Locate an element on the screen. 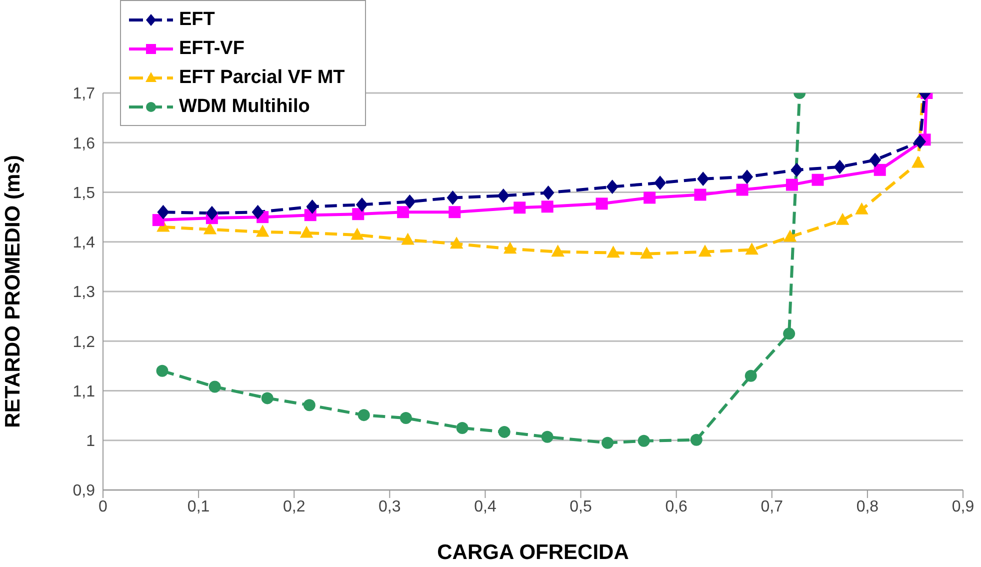 The height and width of the screenshot is (567, 981). x-tick-label: 0,7 is located at coordinates (772, 507).